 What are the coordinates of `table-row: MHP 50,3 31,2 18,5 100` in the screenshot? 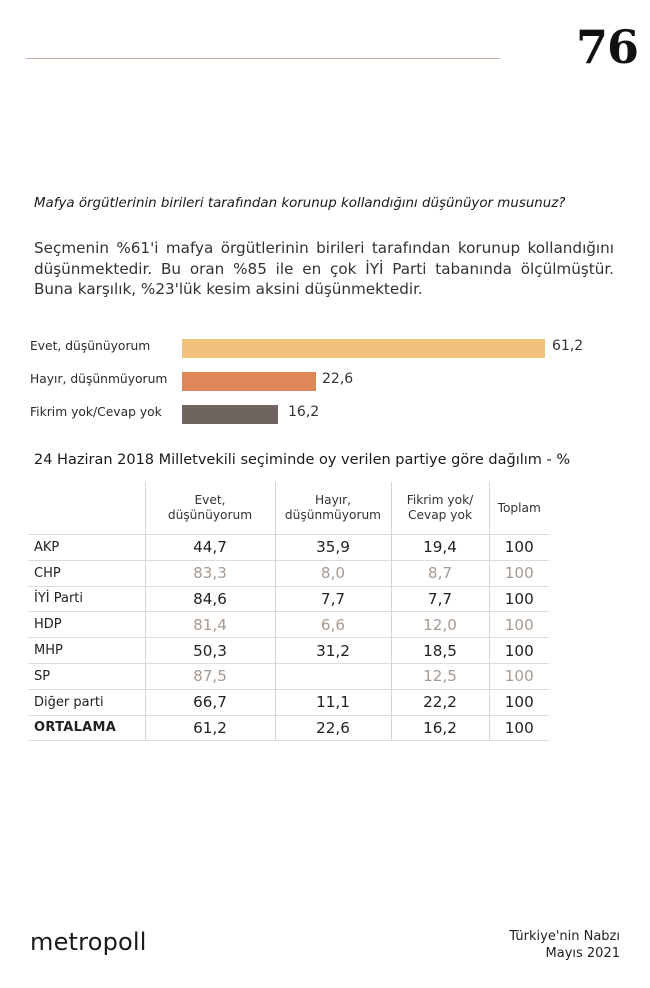 It's located at (288, 650).